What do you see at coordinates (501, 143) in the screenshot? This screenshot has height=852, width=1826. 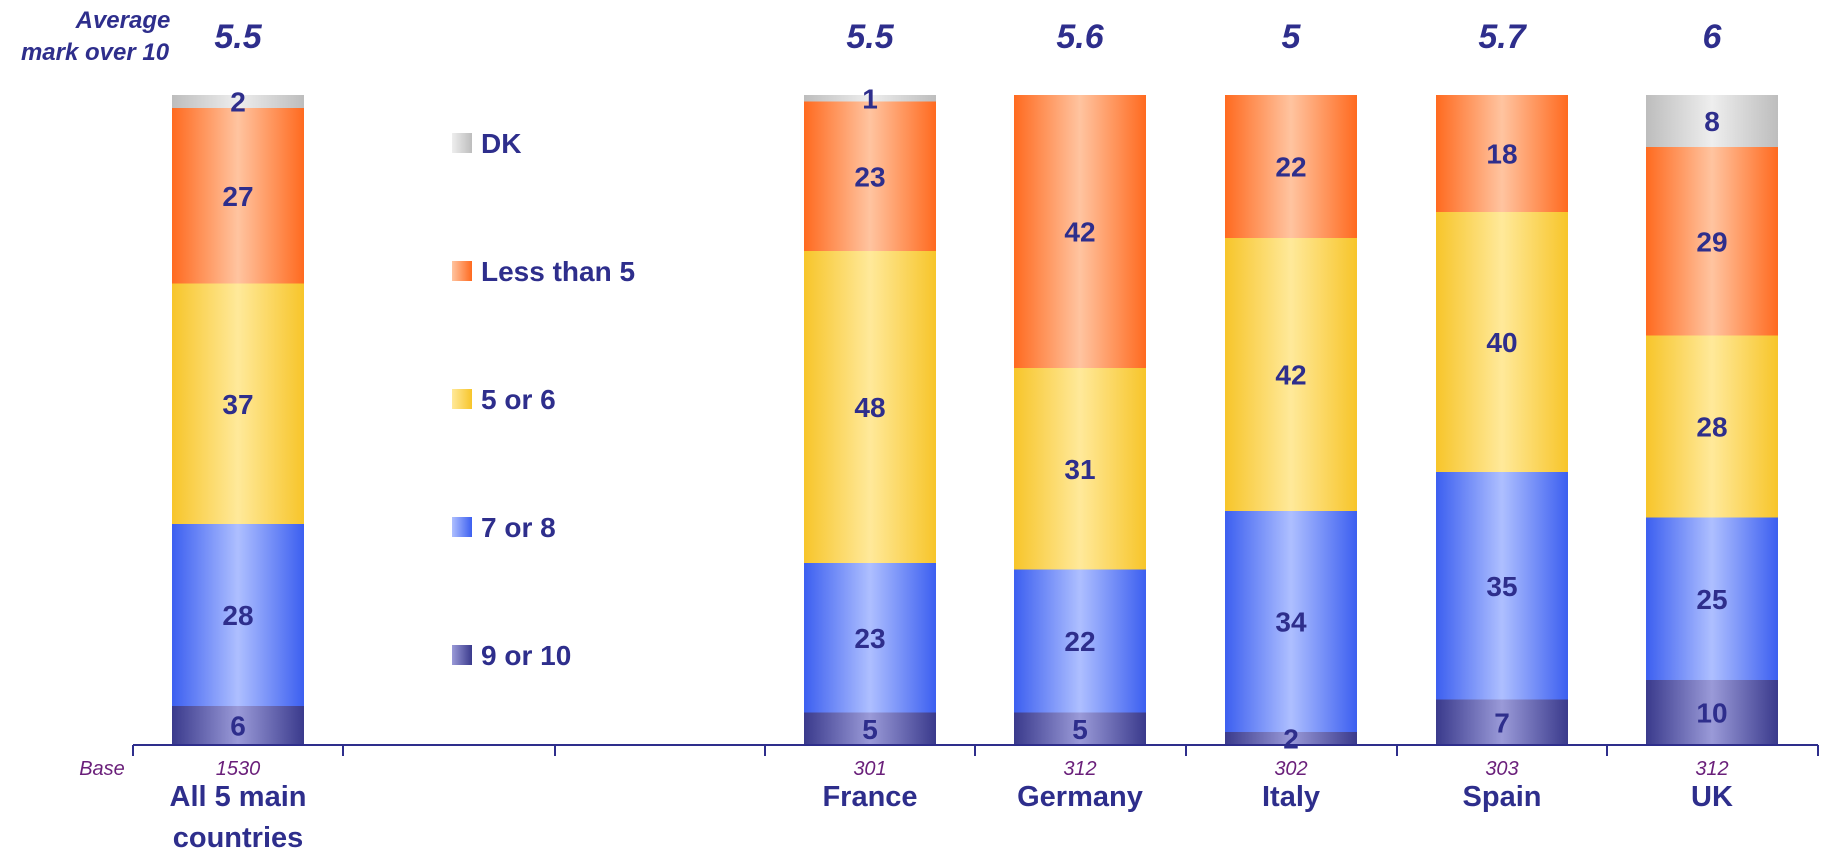 I see `legend-label-dk: DK` at bounding box center [501, 143].